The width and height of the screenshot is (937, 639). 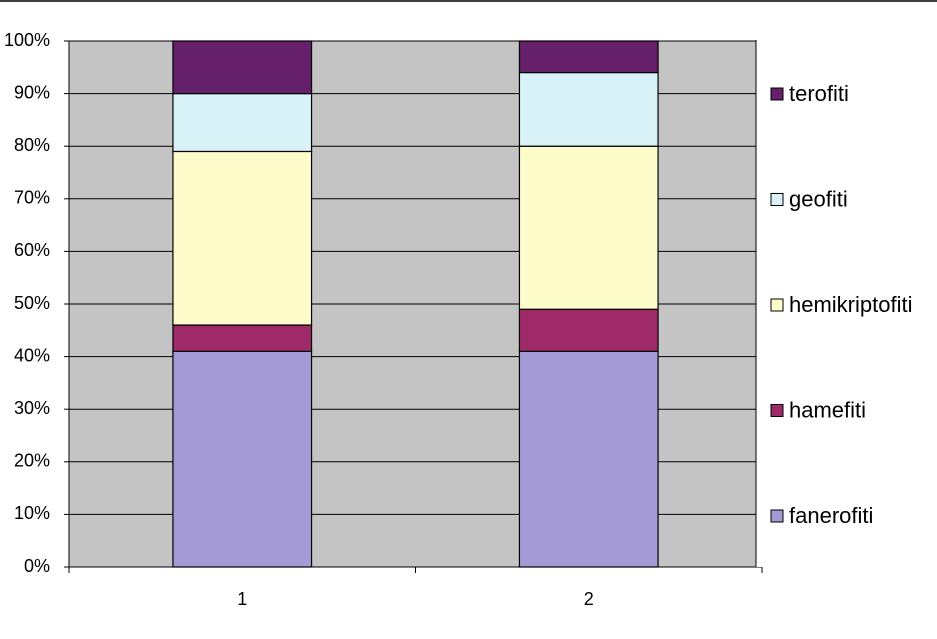 What do you see at coordinates (37, 566) in the screenshot?
I see `y-tick-label: 0%` at bounding box center [37, 566].